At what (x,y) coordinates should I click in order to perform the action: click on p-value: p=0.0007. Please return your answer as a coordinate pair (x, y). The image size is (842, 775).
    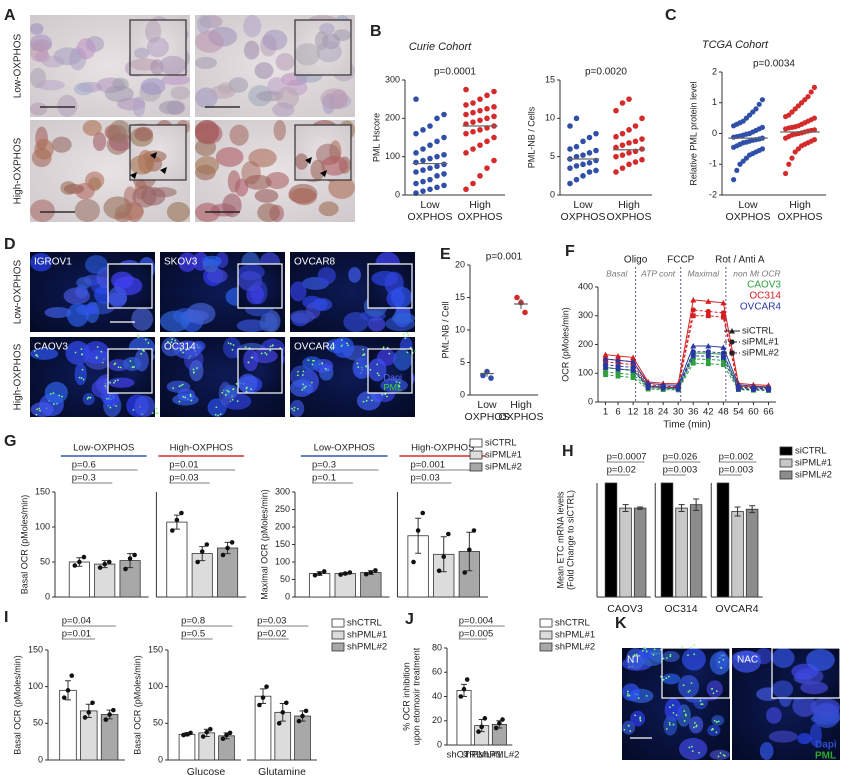
    Looking at the image, I should click on (627, 457).